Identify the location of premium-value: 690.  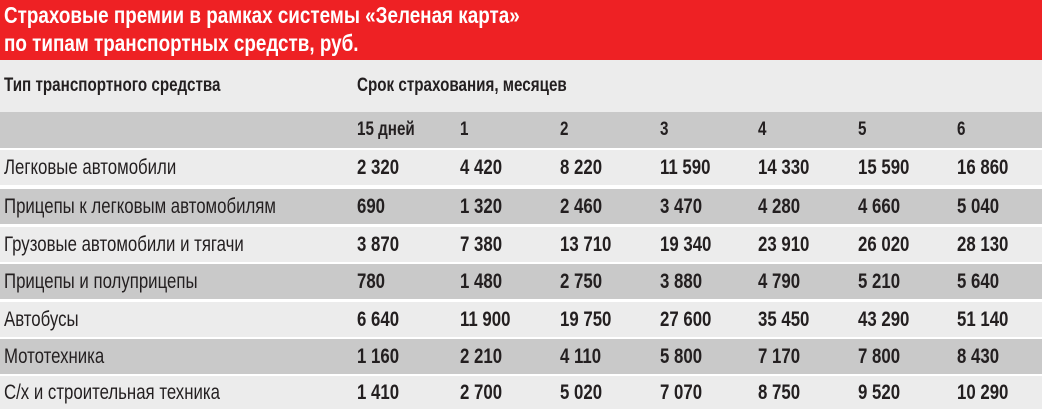
(371, 206).